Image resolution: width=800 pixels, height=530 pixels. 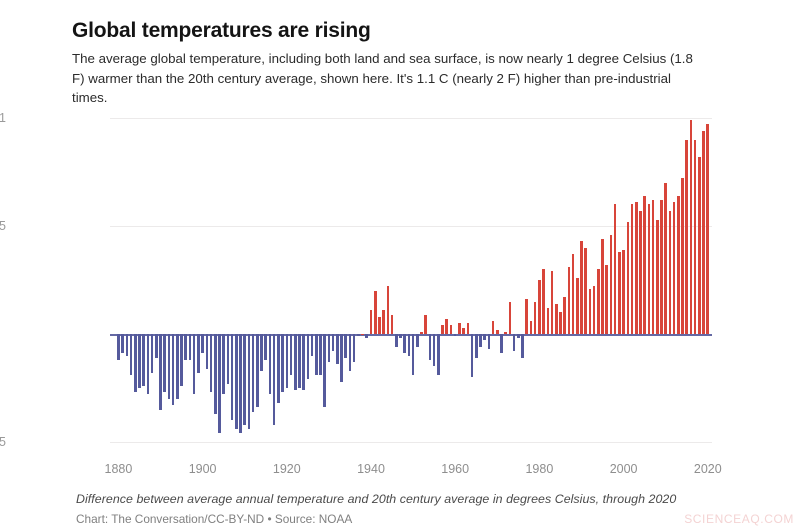 I want to click on x-axis-tick-label: 1880, so click(x=118, y=469).